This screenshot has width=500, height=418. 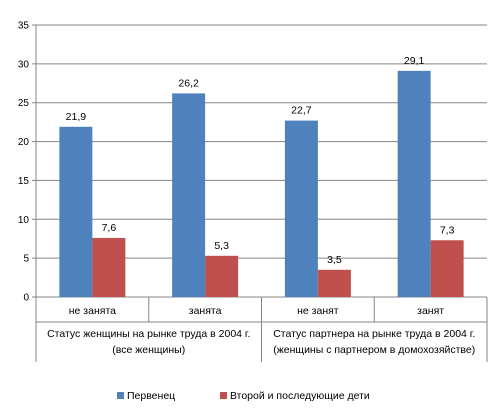 What do you see at coordinates (24, 220) in the screenshot?
I see `y-tick-label: 10` at bounding box center [24, 220].